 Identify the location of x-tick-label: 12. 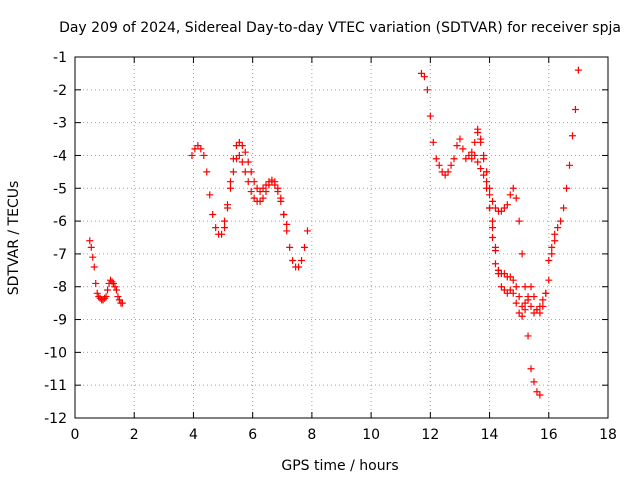
(430, 435).